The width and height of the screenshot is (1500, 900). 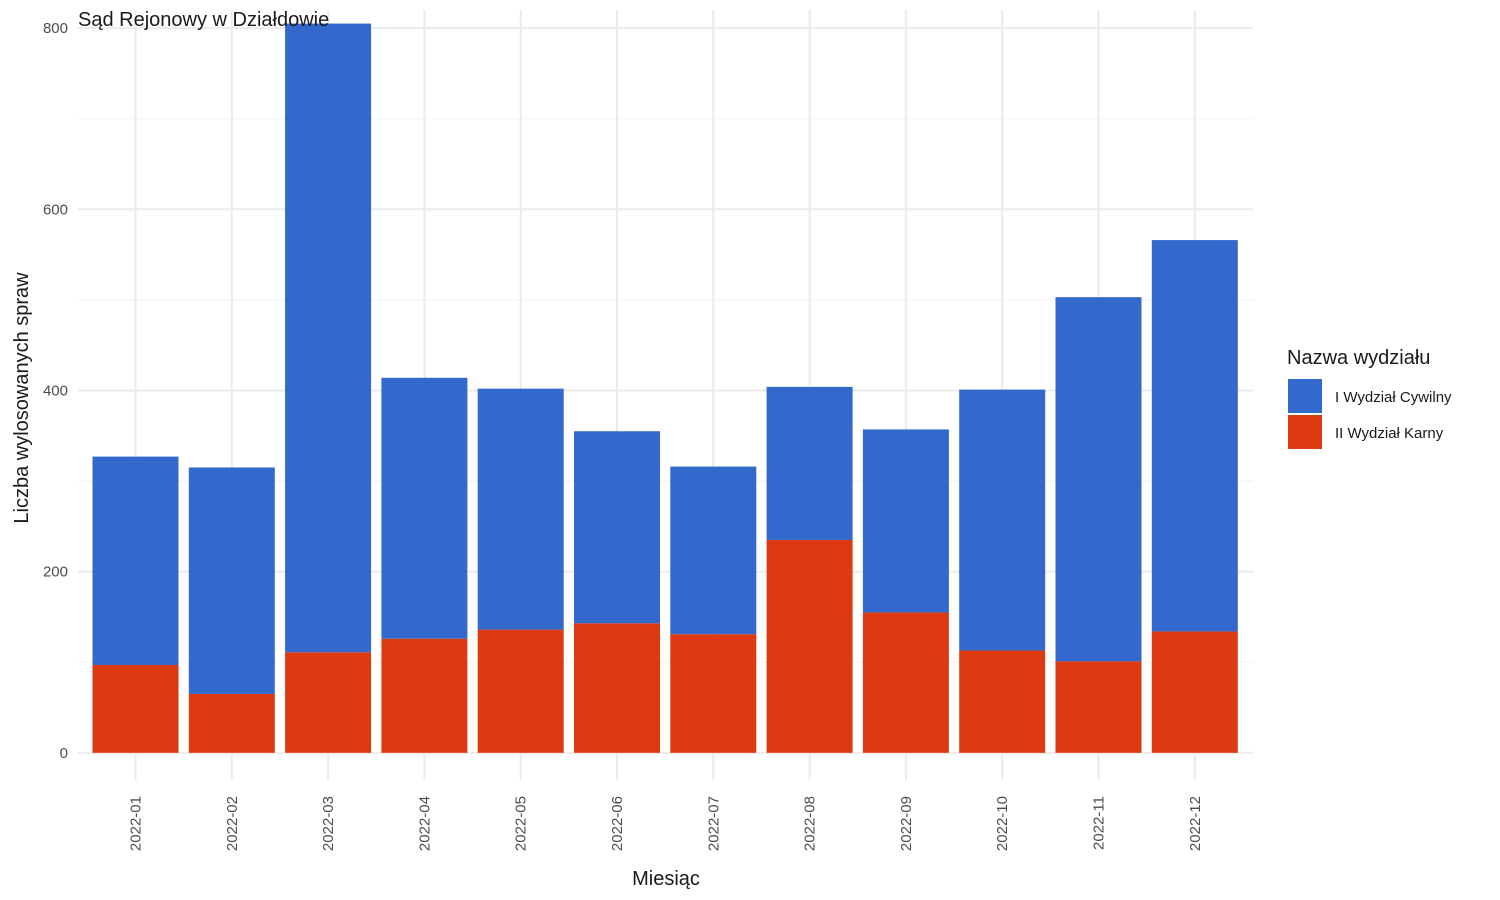 What do you see at coordinates (1099, 823) in the screenshot?
I see `x-tick-label: 2022-11` at bounding box center [1099, 823].